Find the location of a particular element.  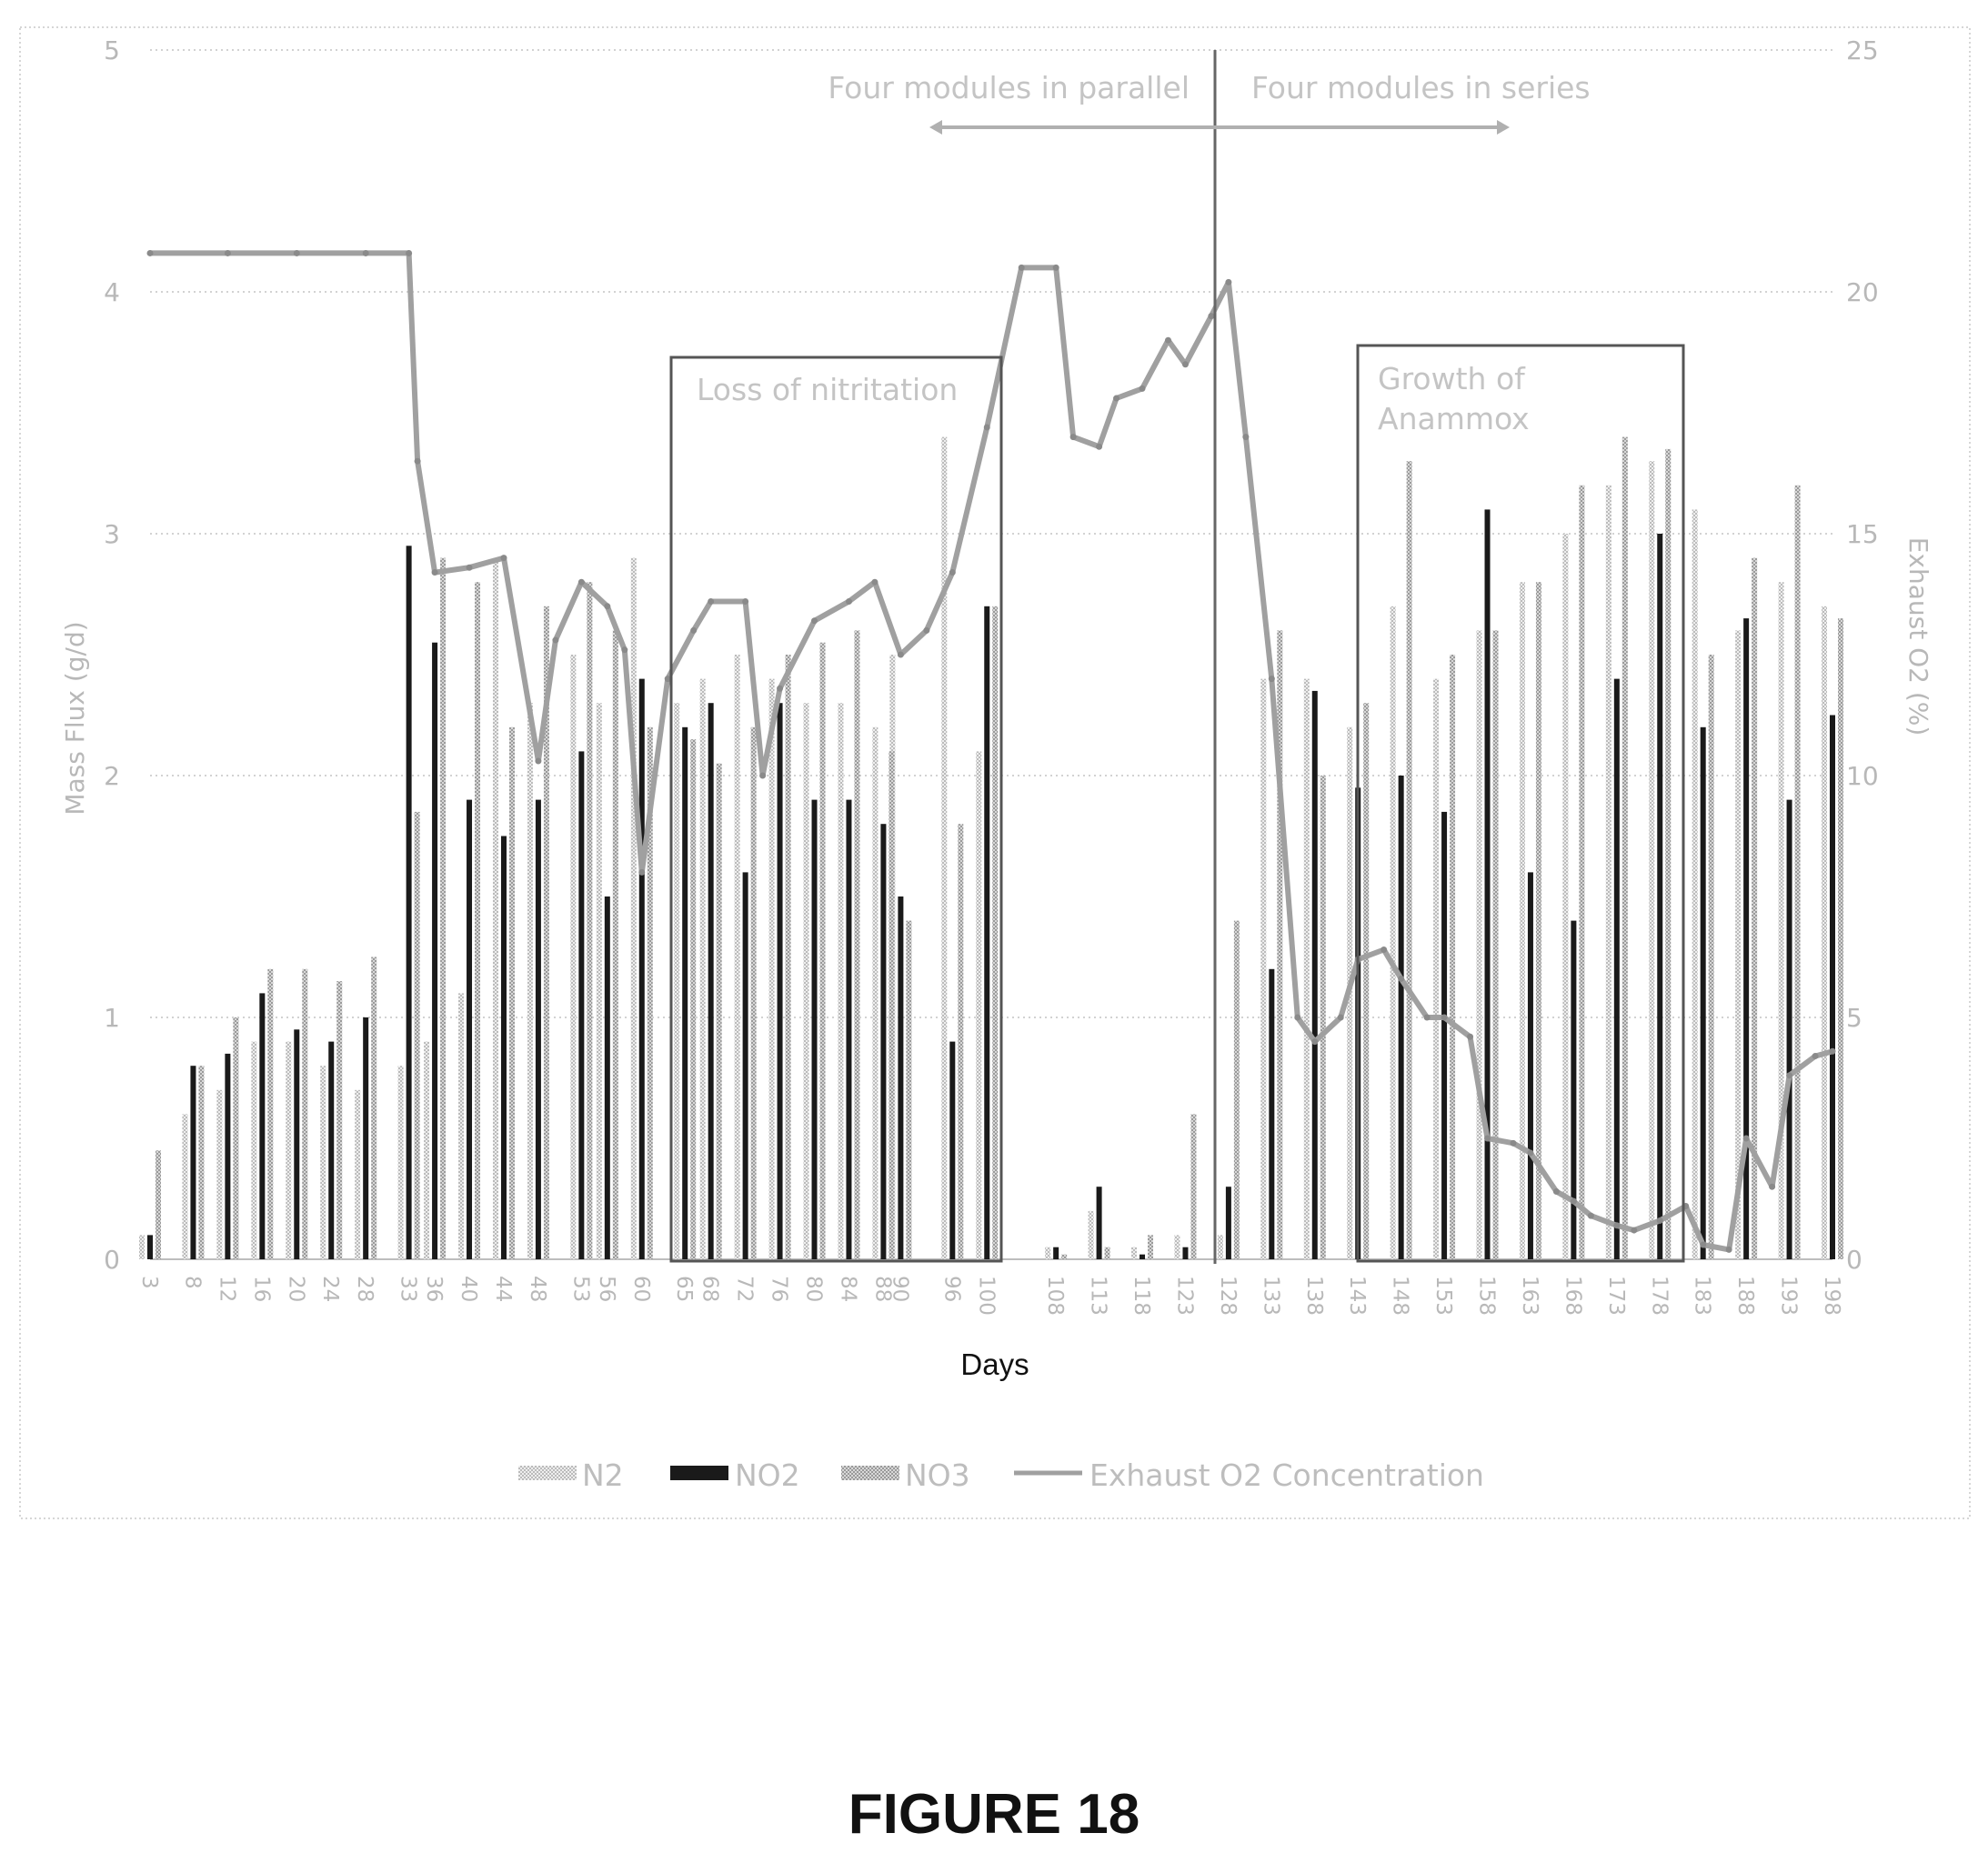

x-tick-label: 123 is located at coordinates (1185, 1296).